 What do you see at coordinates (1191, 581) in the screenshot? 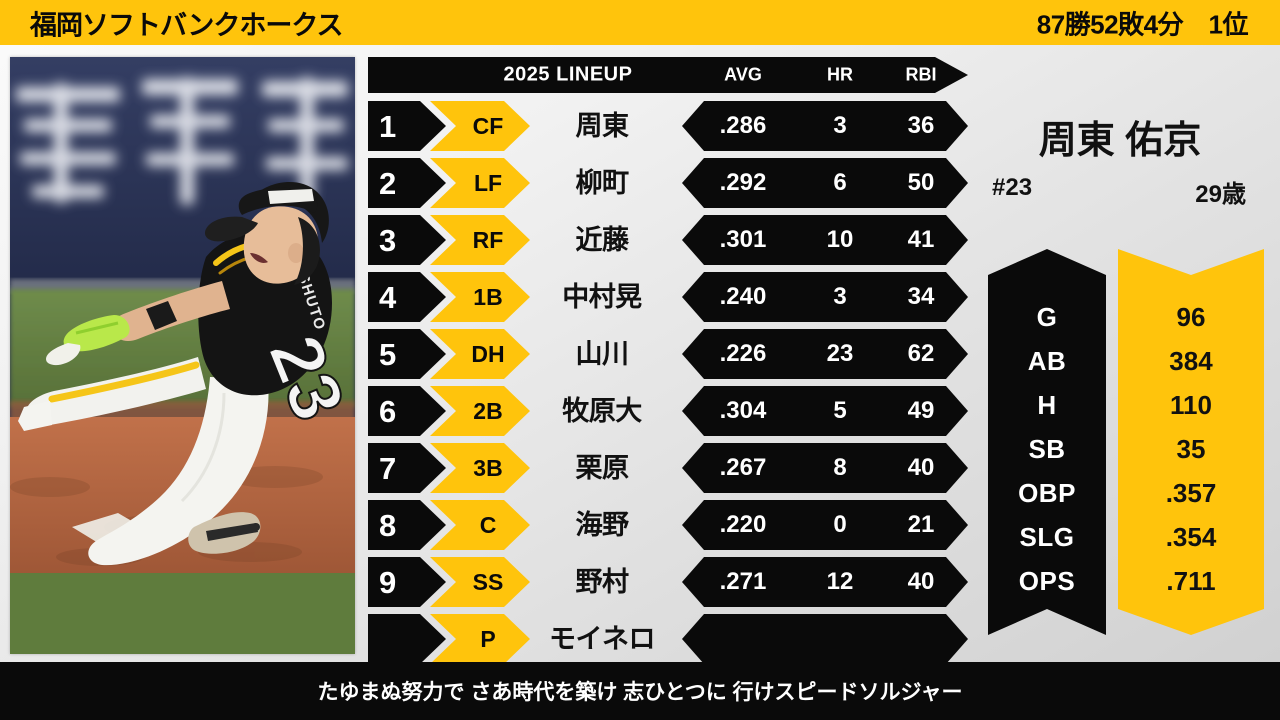
I see `stat-value: .711` at bounding box center [1191, 581].